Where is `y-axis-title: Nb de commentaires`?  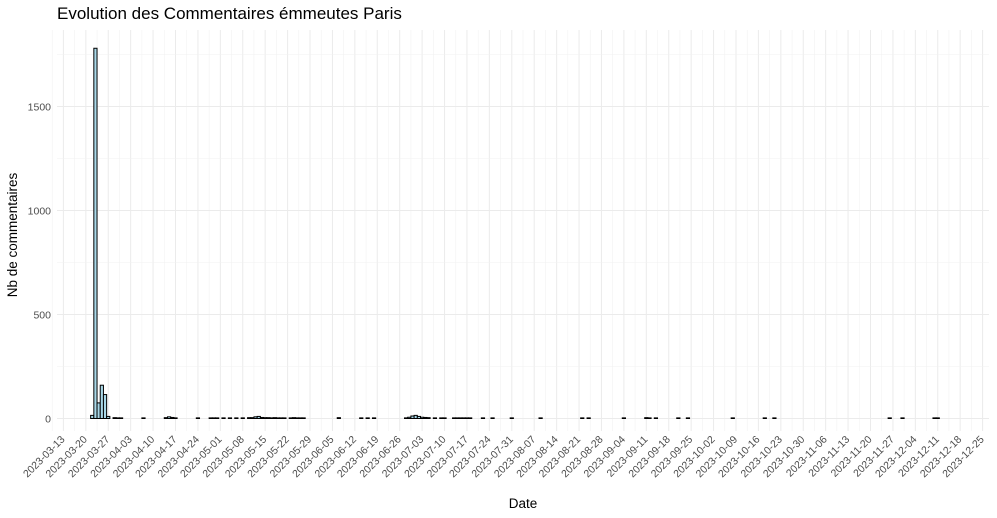 y-axis-title: Nb de commentaires is located at coordinates (12, 234).